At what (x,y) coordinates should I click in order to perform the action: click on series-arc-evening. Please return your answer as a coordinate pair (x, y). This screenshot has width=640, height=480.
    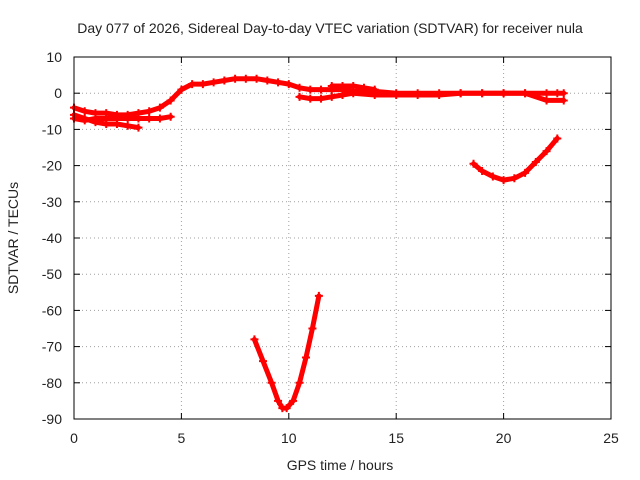
    Looking at the image, I should click on (515, 159).